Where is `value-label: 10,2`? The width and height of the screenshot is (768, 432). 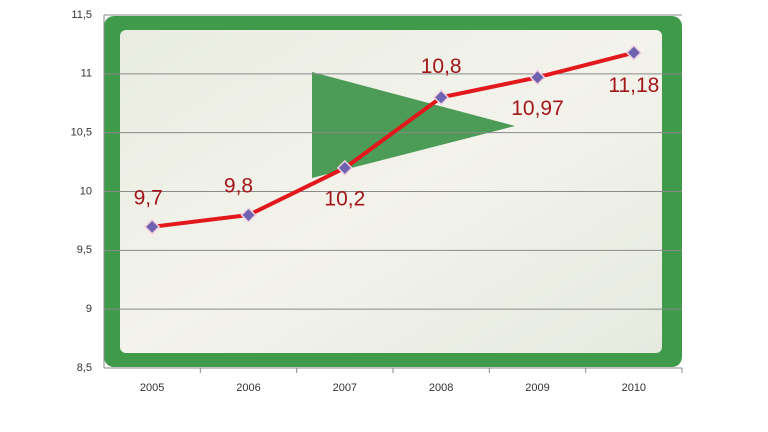 value-label: 10,2 is located at coordinates (344, 199).